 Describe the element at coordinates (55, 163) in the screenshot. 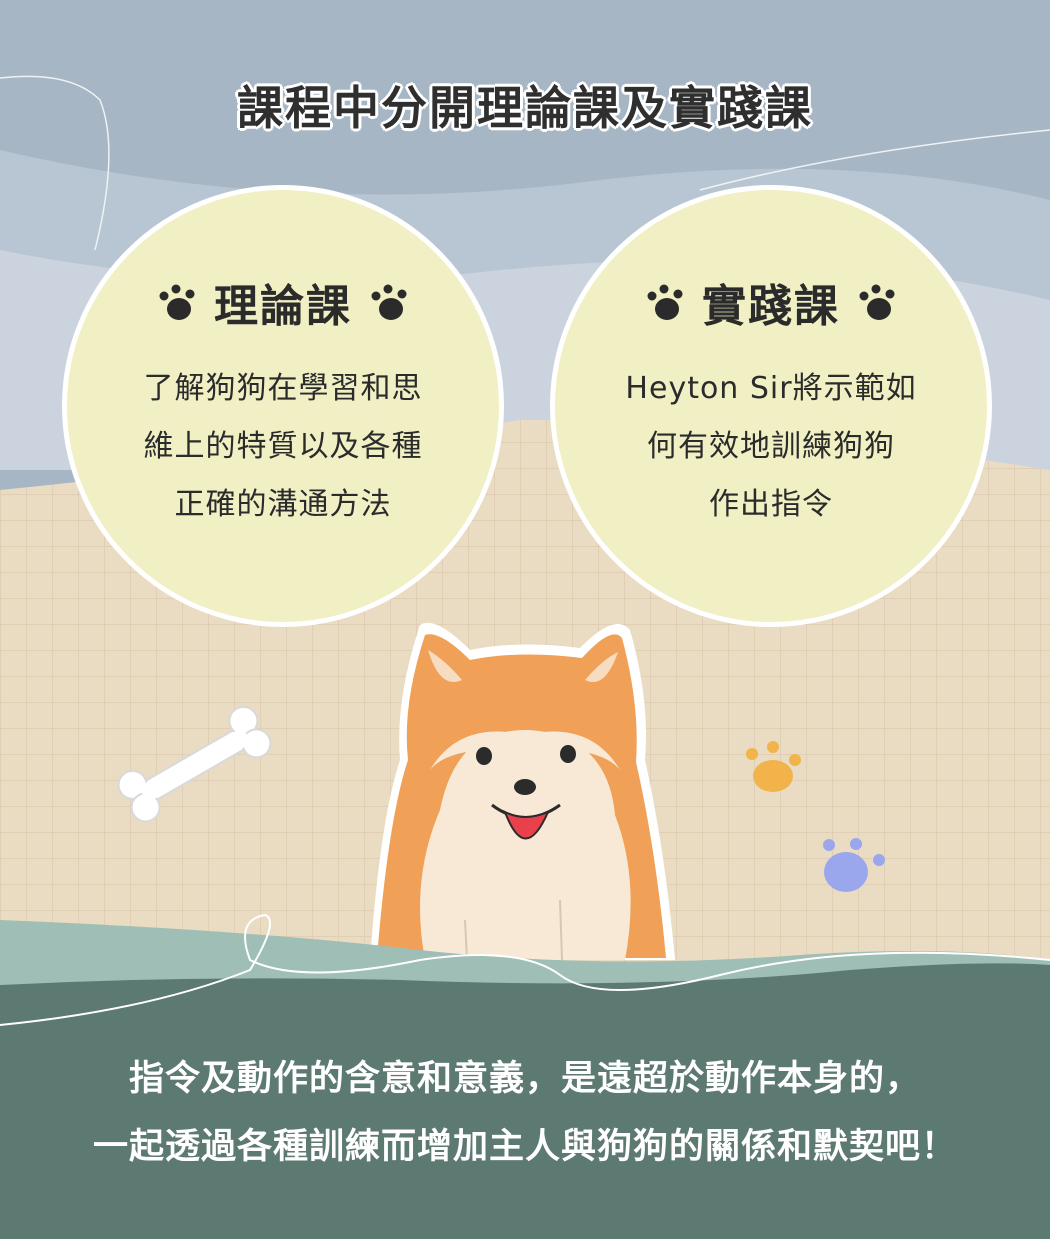

I see `decor-line-top` at that location.